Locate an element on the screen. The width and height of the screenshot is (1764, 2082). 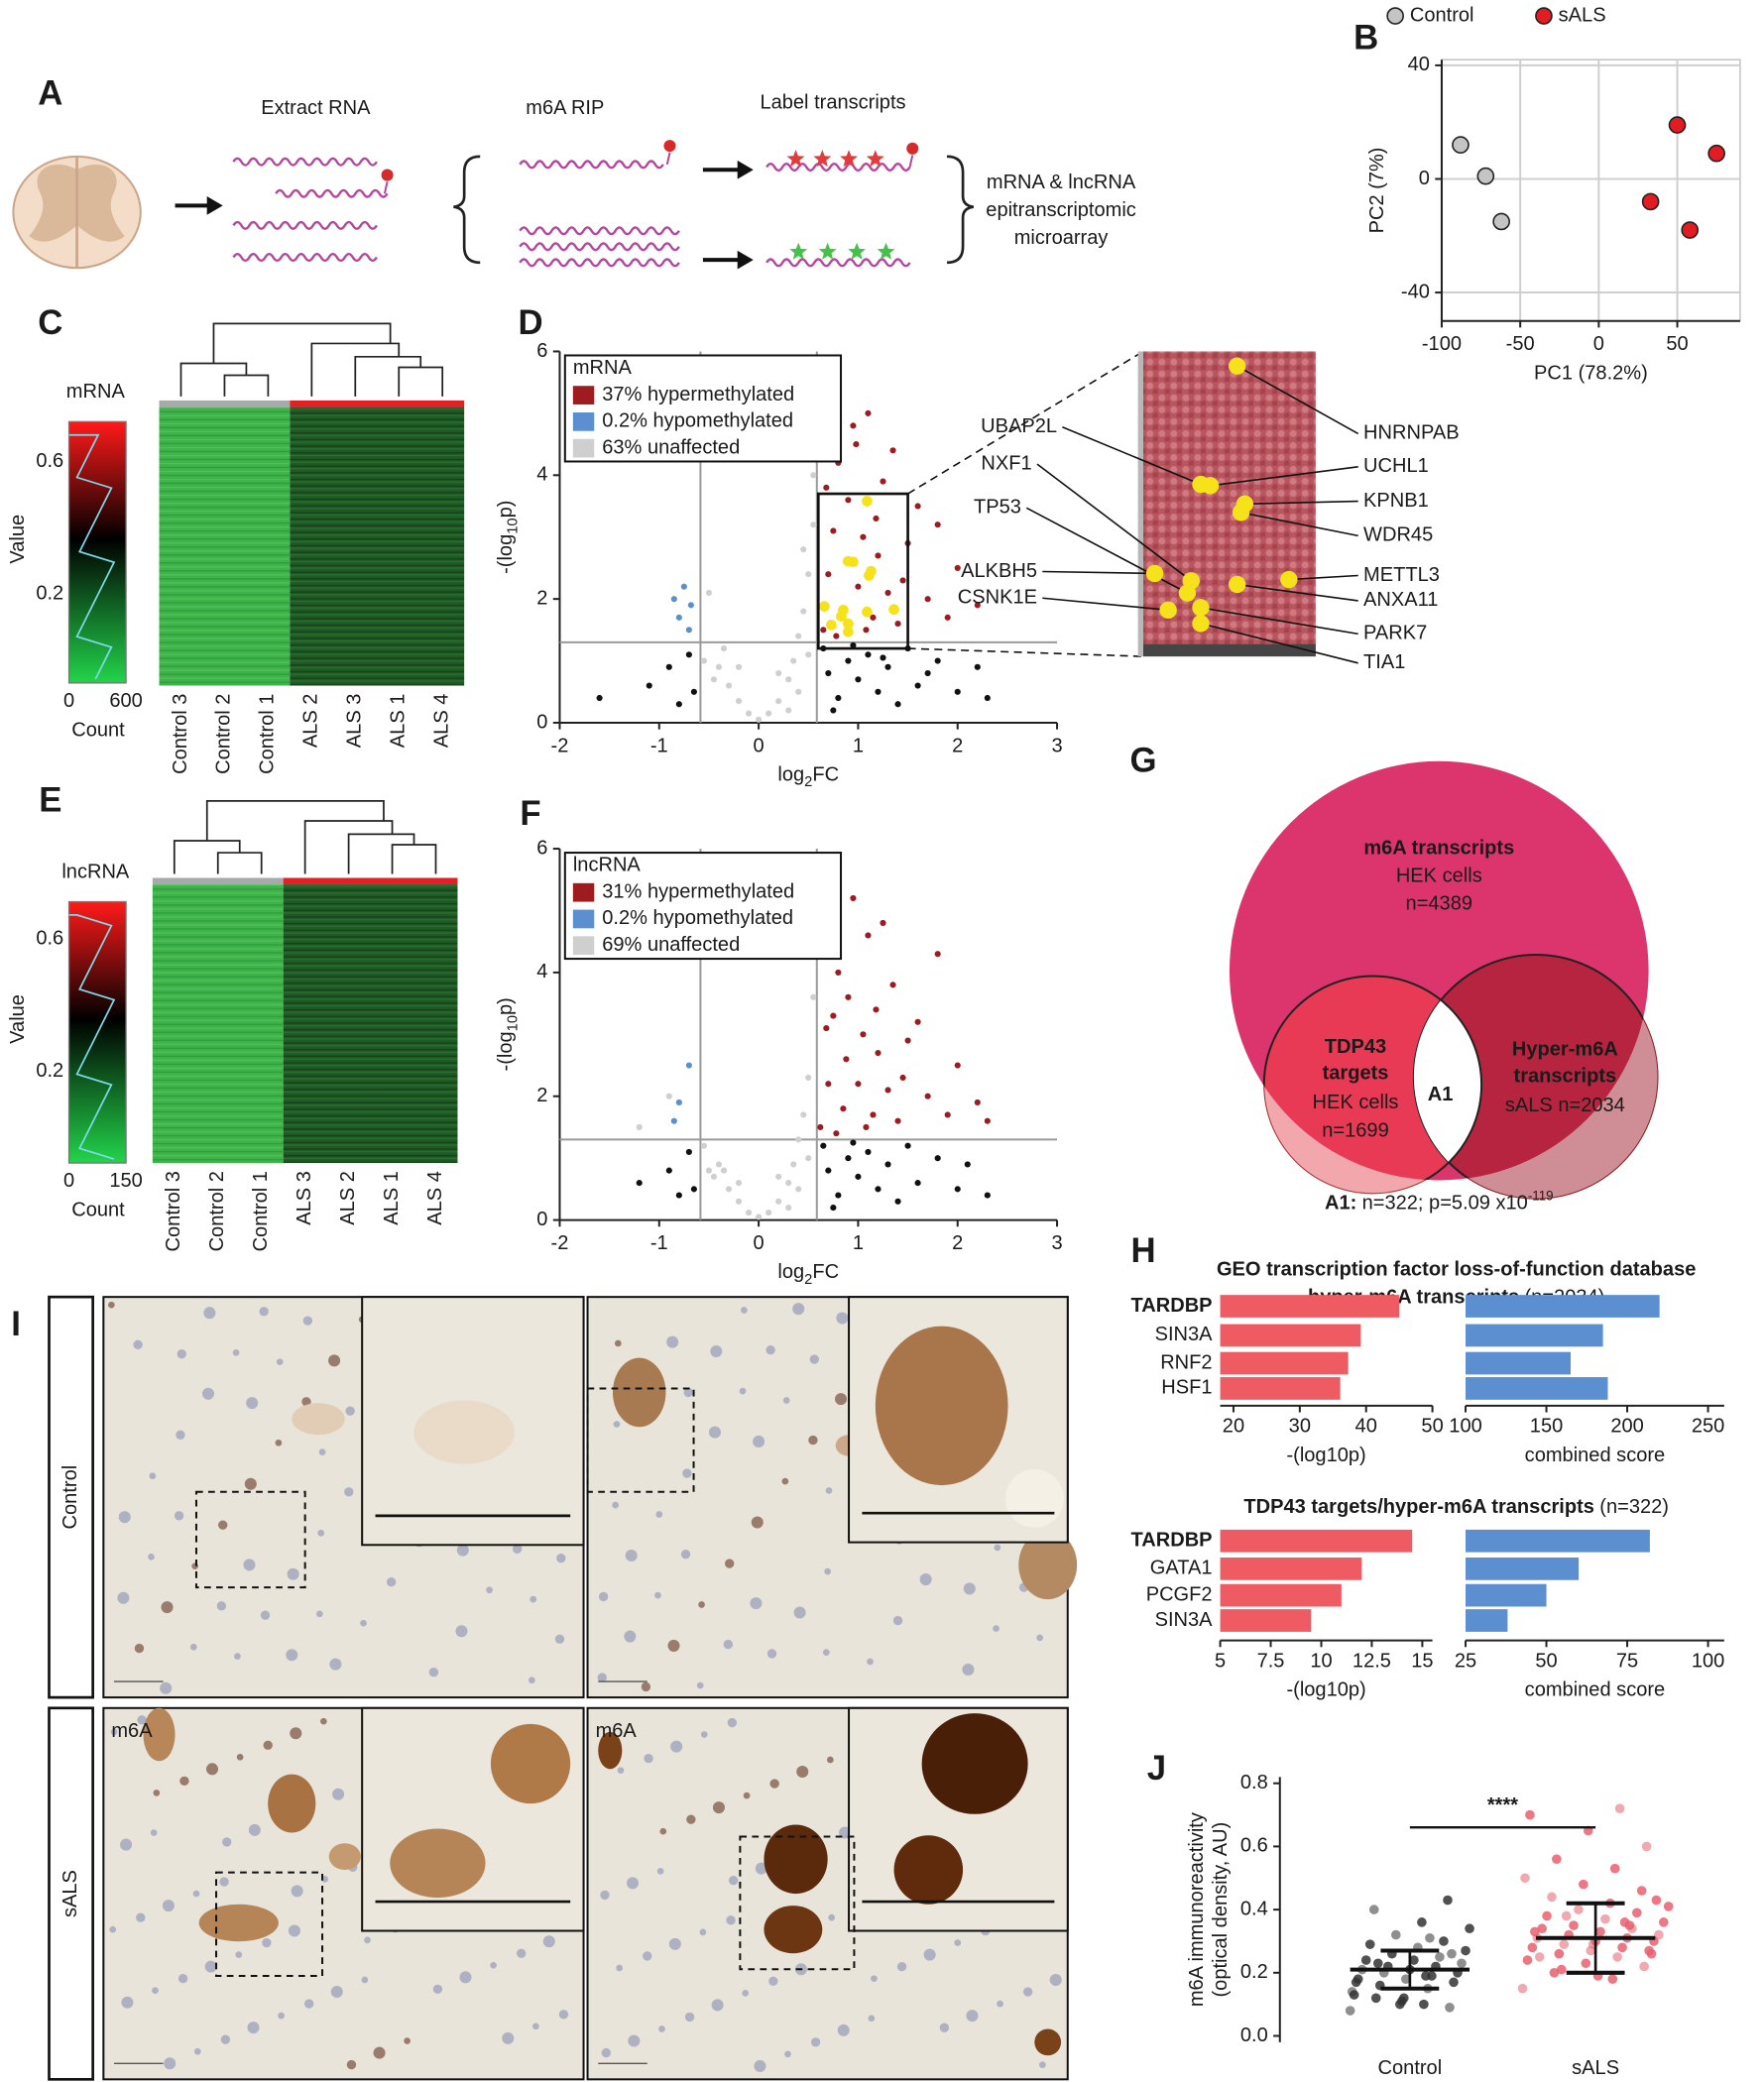
category-label: SIN3A is located at coordinates (1185, 1334).